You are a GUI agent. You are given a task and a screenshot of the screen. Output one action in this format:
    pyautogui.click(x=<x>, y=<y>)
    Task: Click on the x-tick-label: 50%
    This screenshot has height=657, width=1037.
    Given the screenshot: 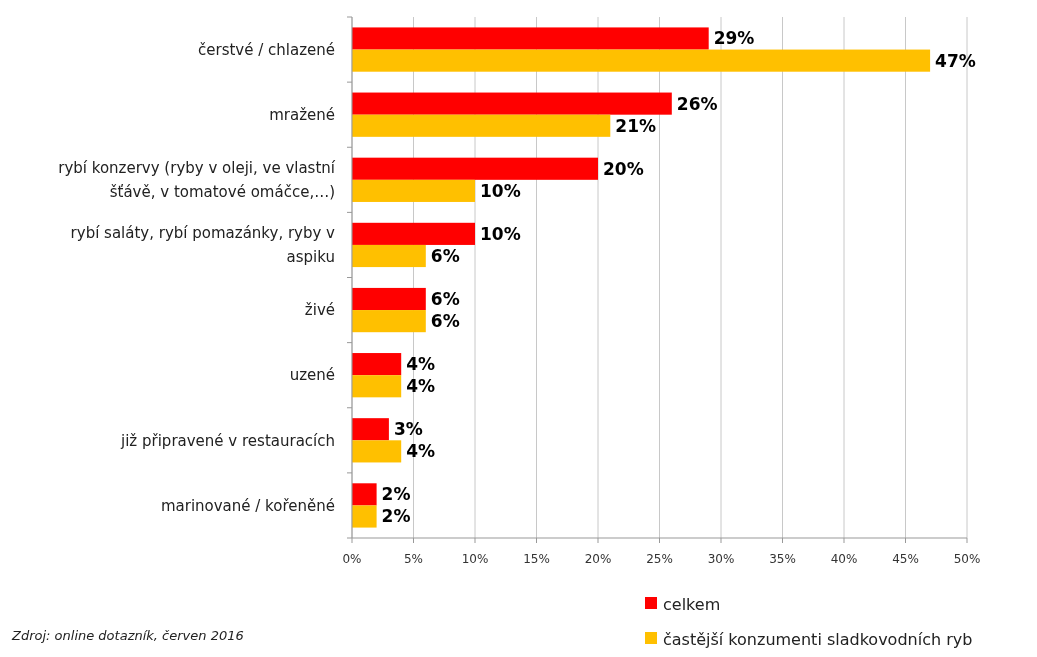 What is the action you would take?
    pyautogui.click(x=967, y=559)
    